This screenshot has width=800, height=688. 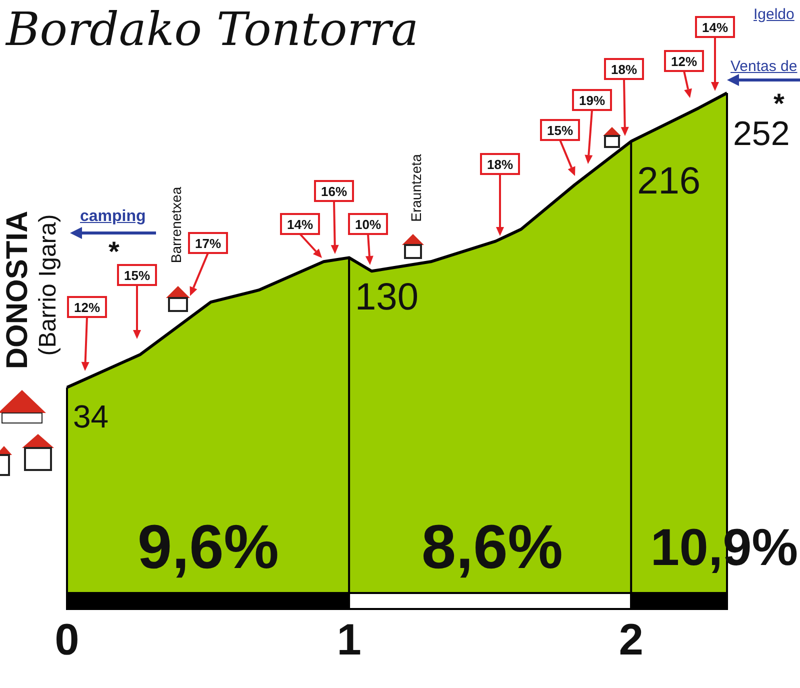 I want to click on annotation: *, so click(x=114, y=251).